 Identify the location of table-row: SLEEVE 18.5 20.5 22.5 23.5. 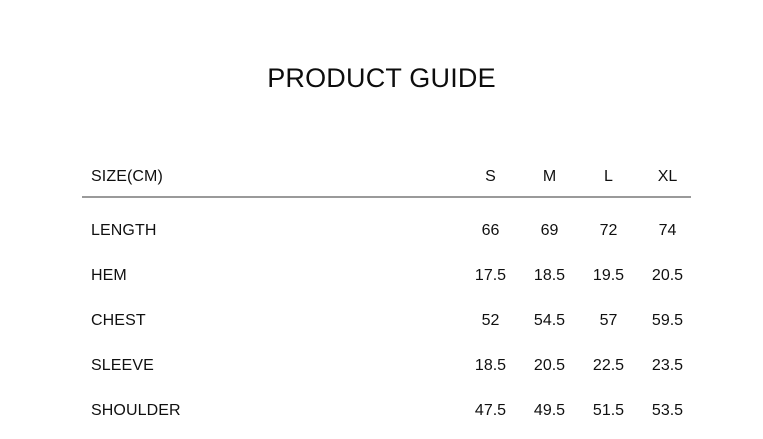
(389, 365).